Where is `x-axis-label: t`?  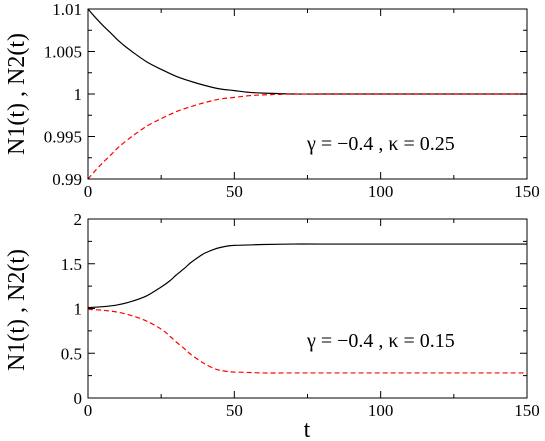 x-axis-label: t is located at coordinates (307, 429).